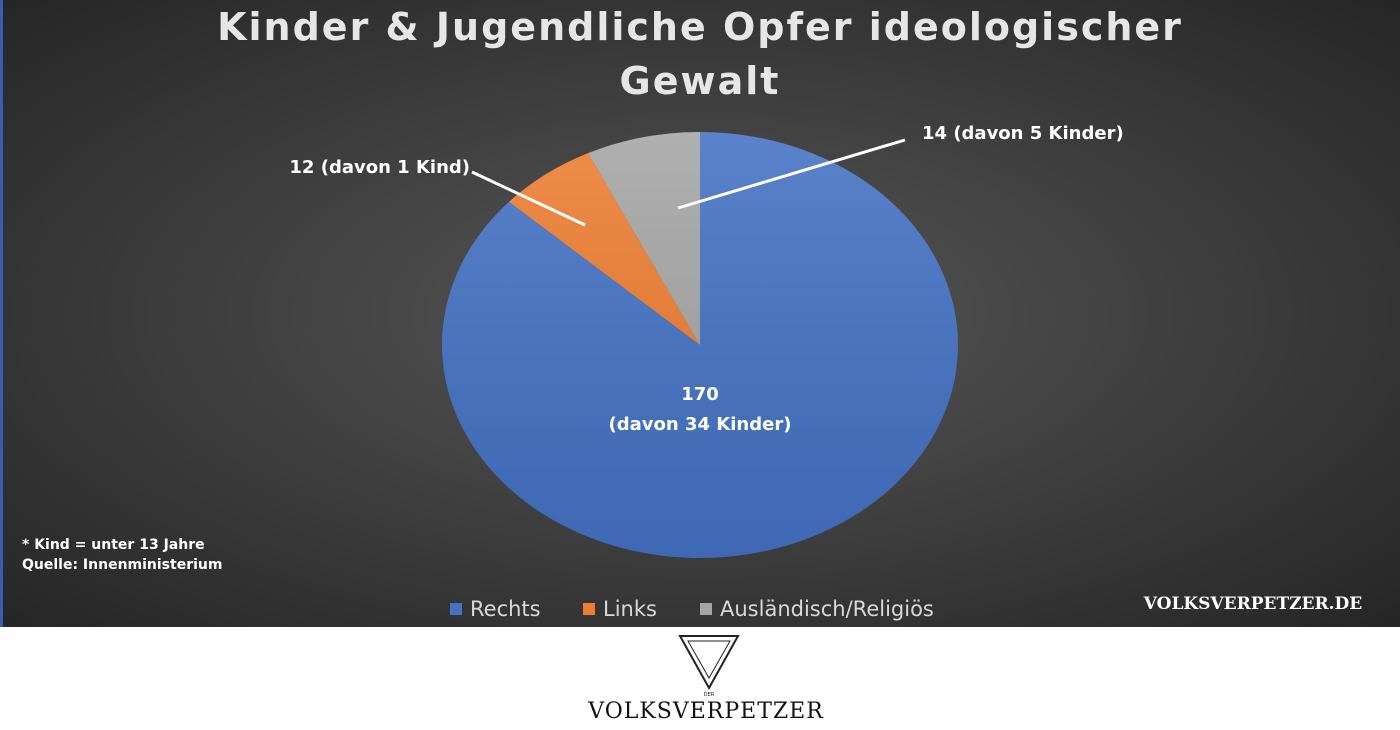  Describe the element at coordinates (630, 609) in the screenshot. I see `legend-label: Links` at that location.